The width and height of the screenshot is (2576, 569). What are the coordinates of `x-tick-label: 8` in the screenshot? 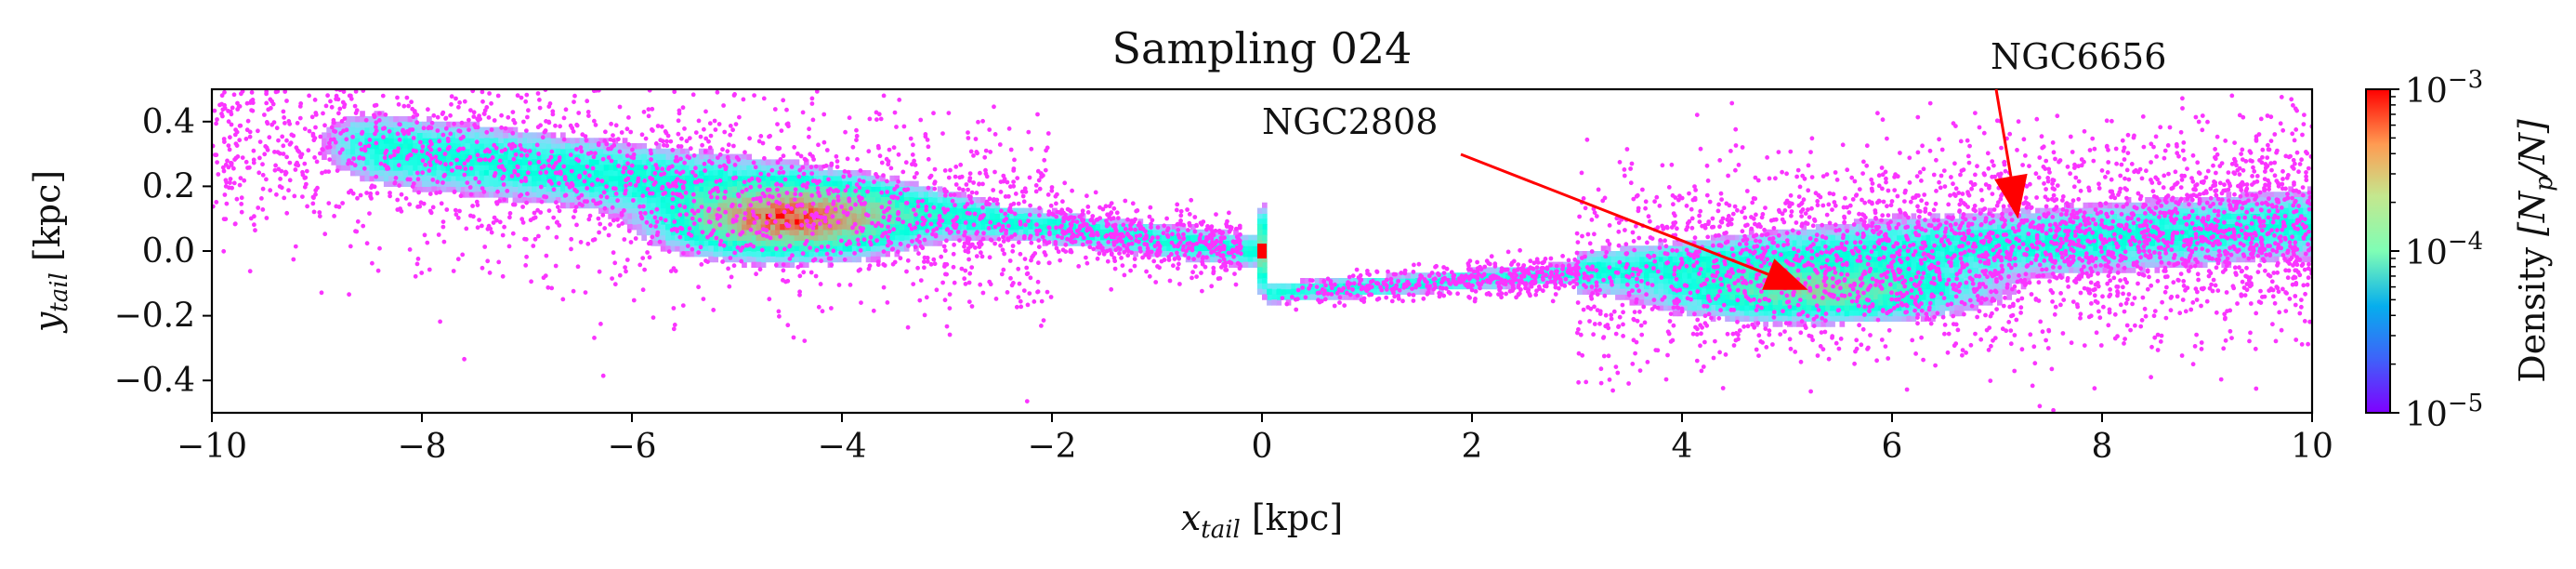 It's located at (2102, 447).